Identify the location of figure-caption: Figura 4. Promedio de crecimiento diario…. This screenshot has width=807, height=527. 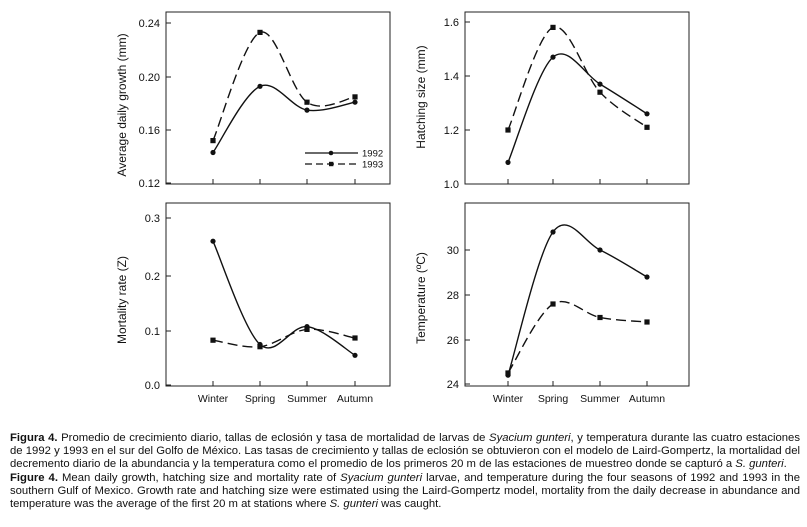
(405, 471).